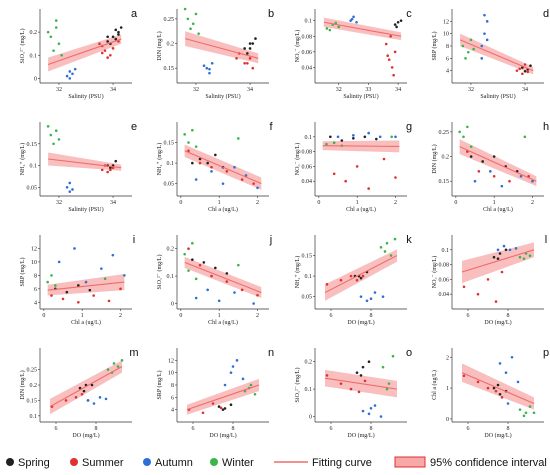 Image resolution: width=550 pixels, height=475 pixels. I want to click on y-tick-label: 0, so click(310, 418).